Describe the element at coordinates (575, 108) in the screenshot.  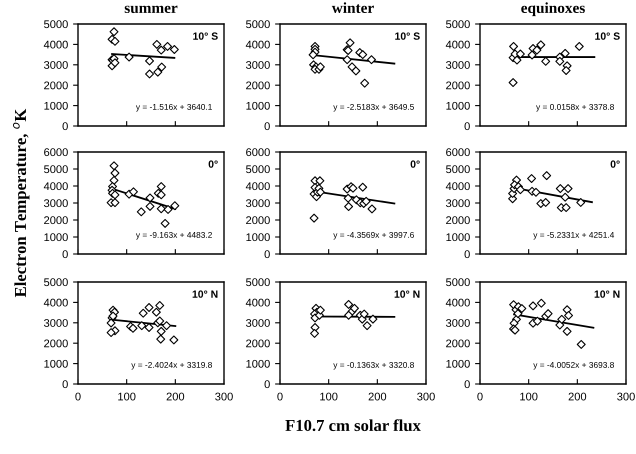
I see `annotation: y = 0.0158x + 3378.8` at that location.